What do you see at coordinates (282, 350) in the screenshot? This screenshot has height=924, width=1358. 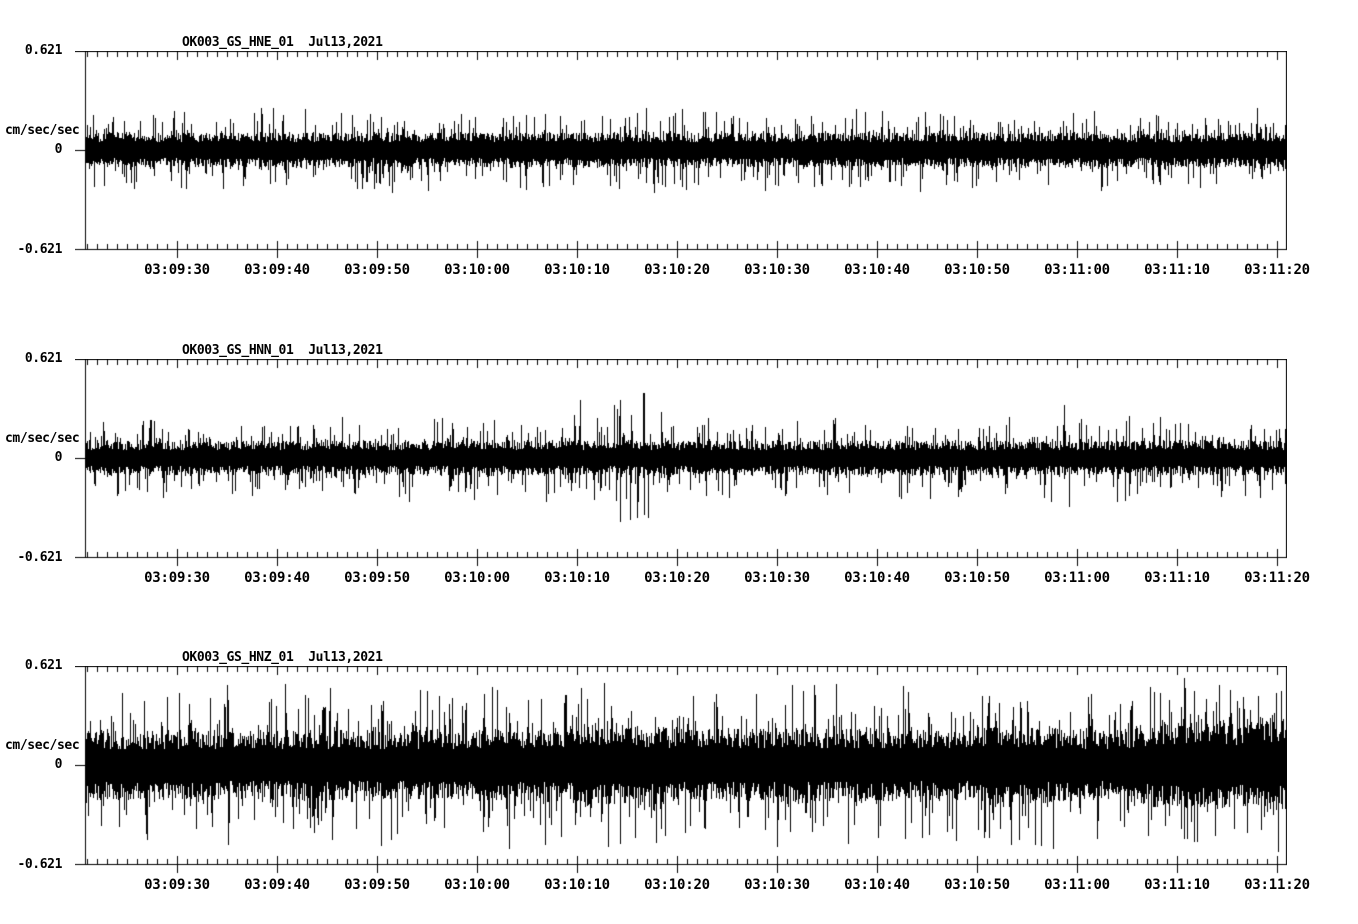 I see `trace-title: OK003_GS_HNN_01 Jul13,2021` at bounding box center [282, 350].